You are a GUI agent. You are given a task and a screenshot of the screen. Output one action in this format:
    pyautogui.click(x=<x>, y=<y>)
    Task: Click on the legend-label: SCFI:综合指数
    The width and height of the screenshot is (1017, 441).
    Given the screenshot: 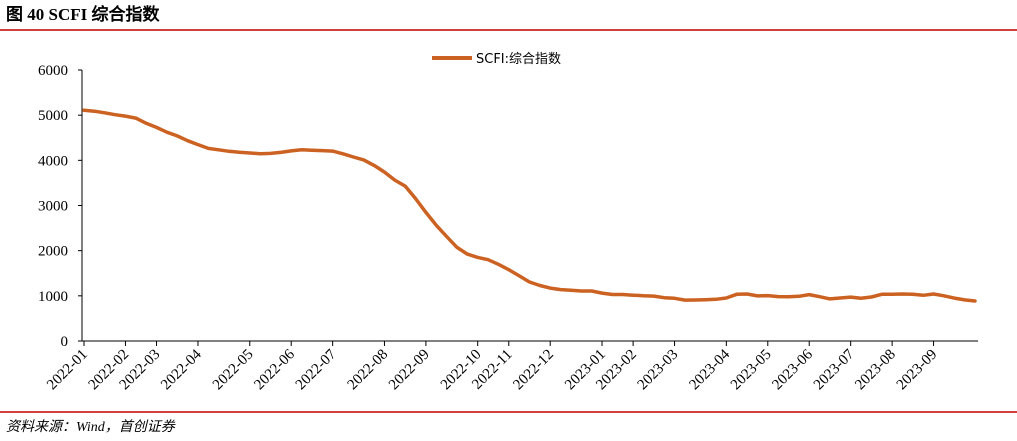 What is the action you would take?
    pyautogui.click(x=518, y=59)
    